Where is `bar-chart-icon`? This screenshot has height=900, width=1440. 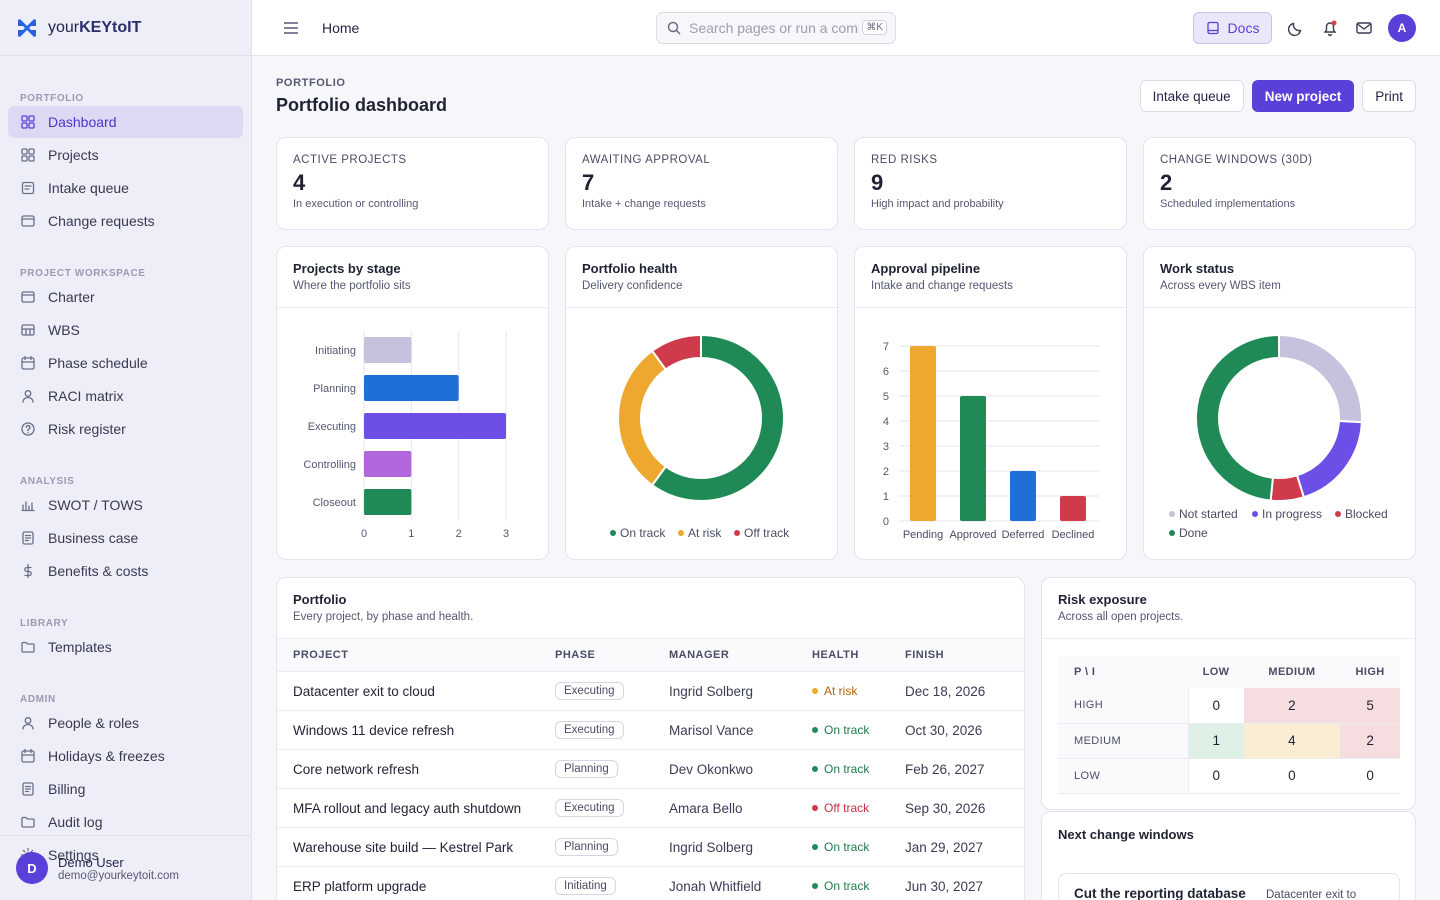 bar-chart-icon is located at coordinates (28, 506).